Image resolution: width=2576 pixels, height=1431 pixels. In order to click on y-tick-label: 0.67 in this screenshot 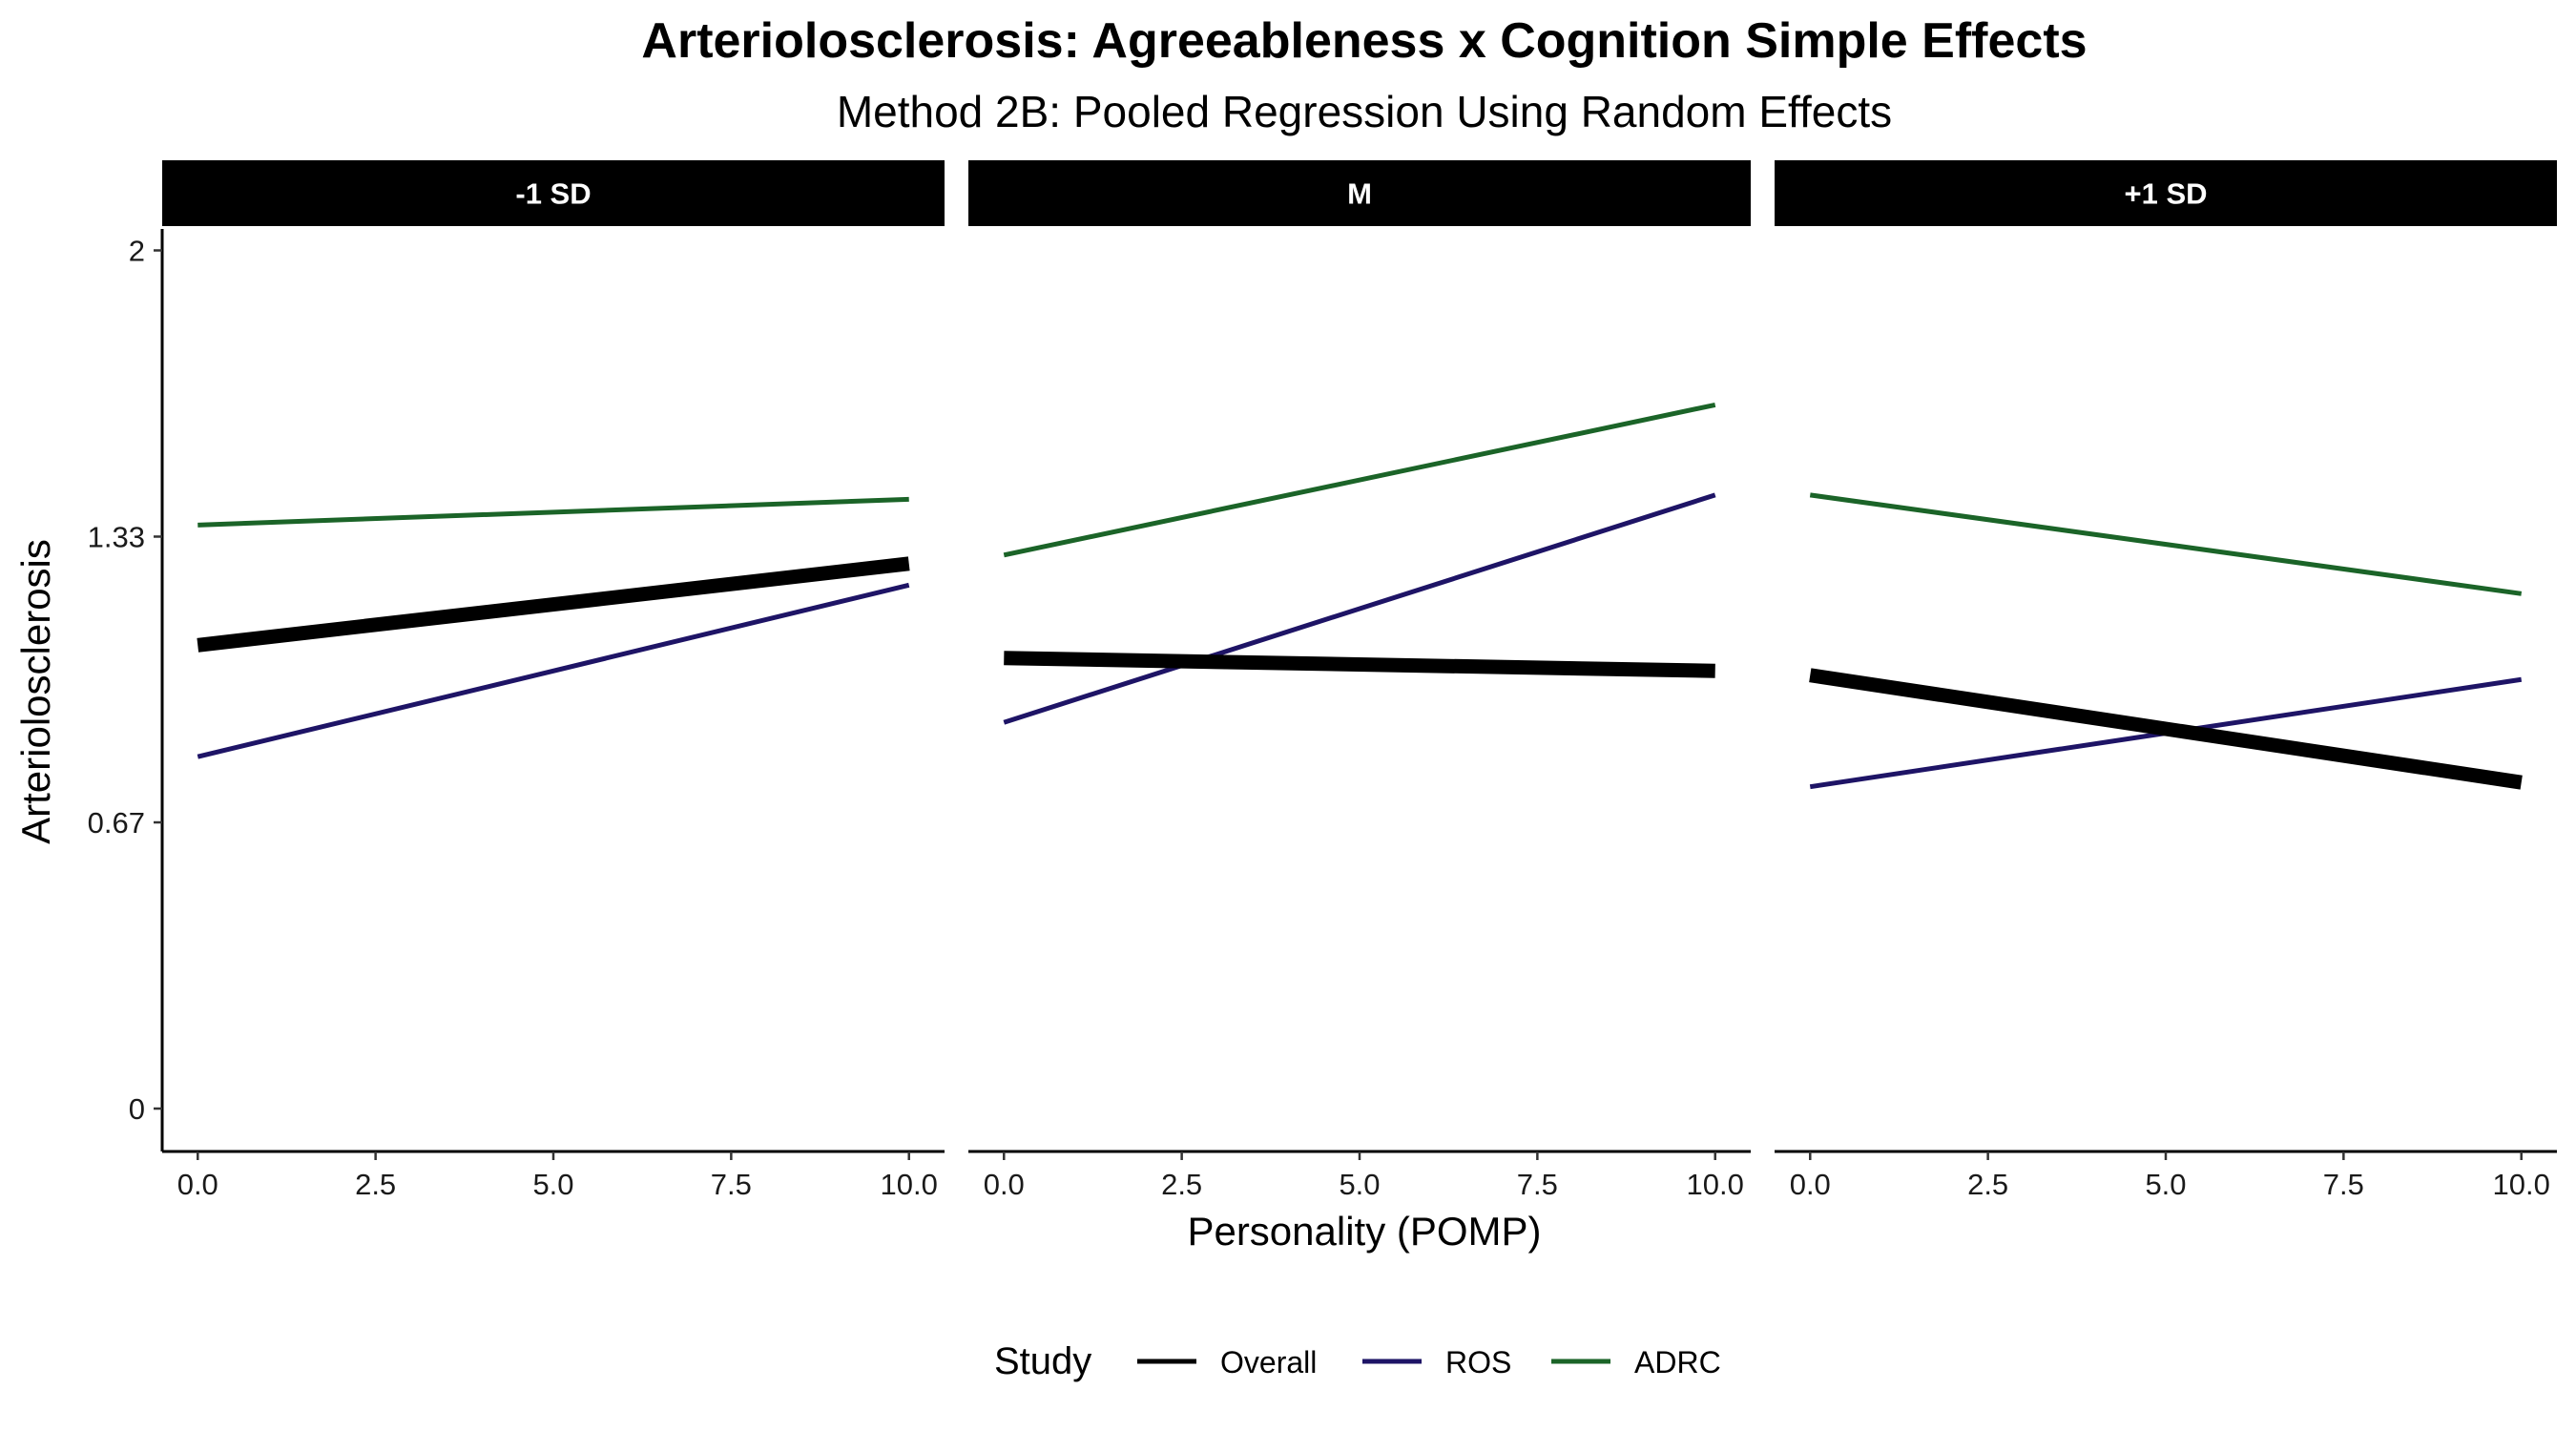, I will do `click(116, 823)`.